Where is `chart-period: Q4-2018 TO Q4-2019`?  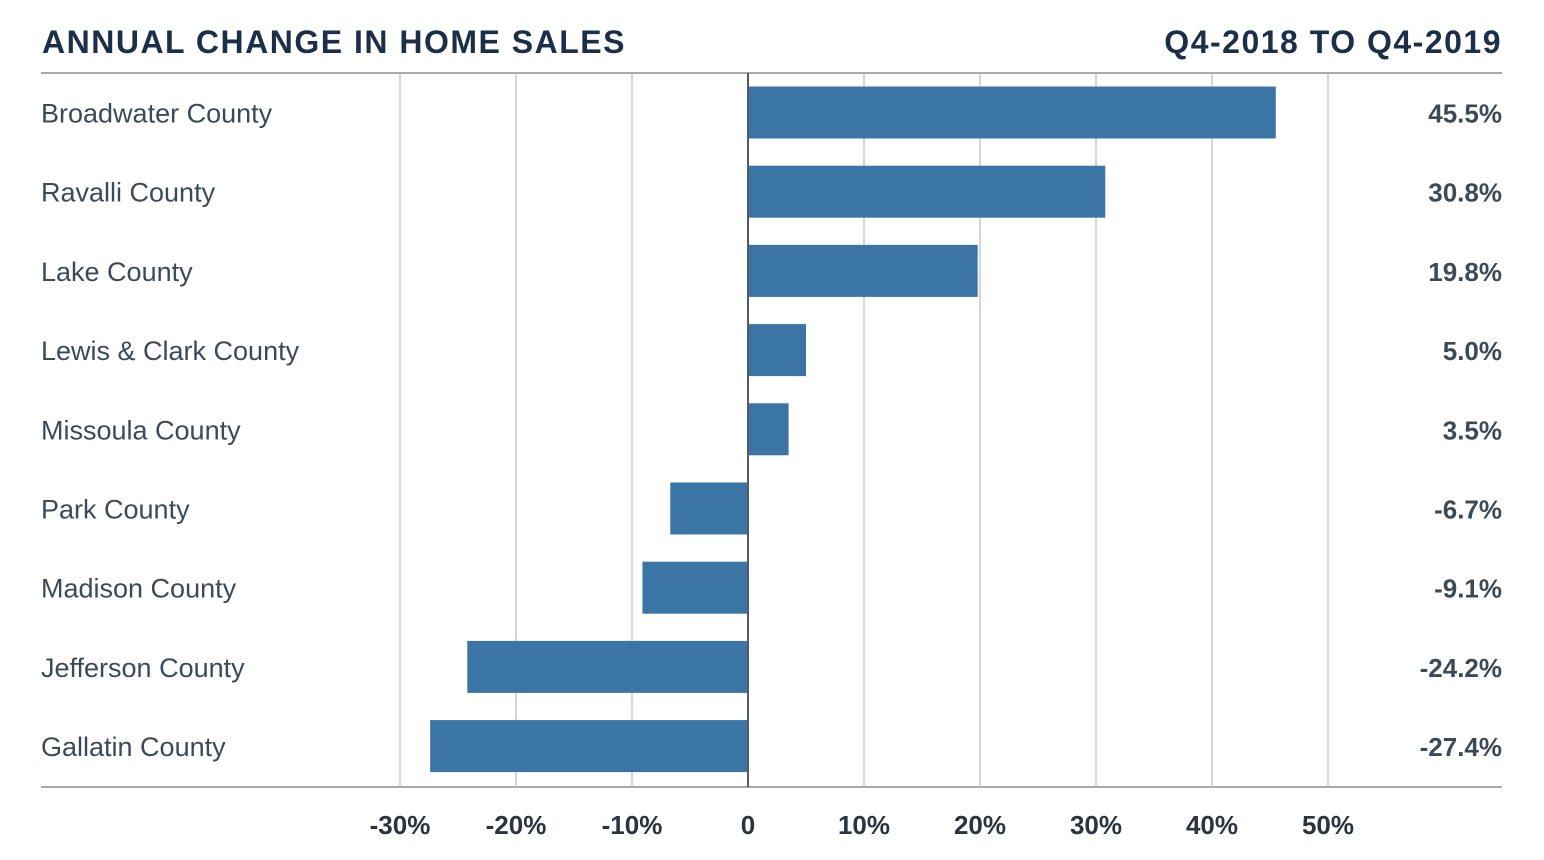 chart-period: Q4-2018 TO Q4-2019 is located at coordinates (1333, 42).